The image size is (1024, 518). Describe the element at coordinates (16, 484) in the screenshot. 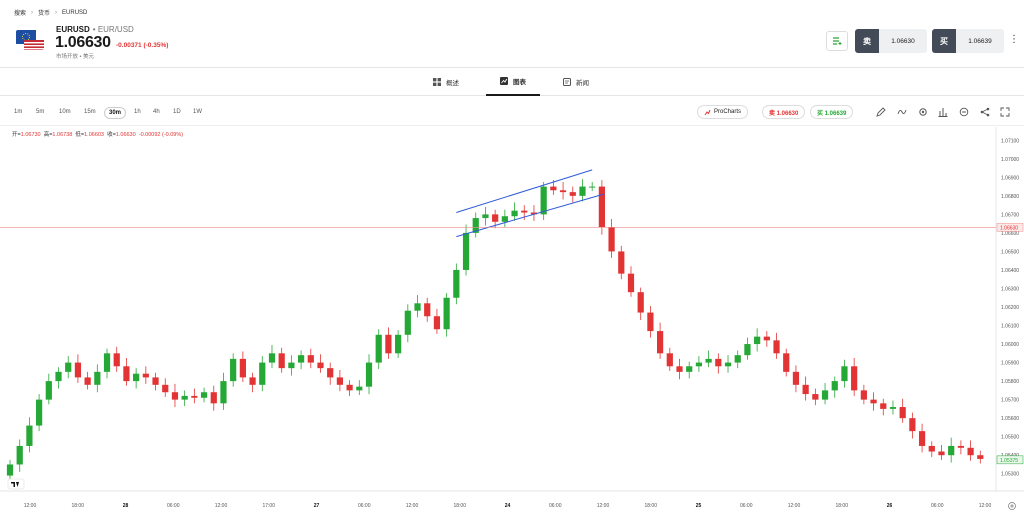

I see `tradingview-logo-icon` at that location.